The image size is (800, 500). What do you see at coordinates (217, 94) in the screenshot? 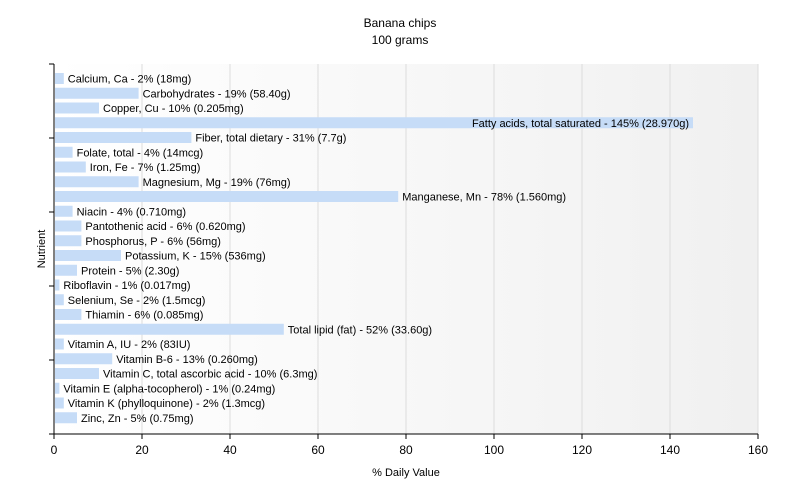
I see `bar-label: Carbohydrates - 19% (58.40g)` at bounding box center [217, 94].